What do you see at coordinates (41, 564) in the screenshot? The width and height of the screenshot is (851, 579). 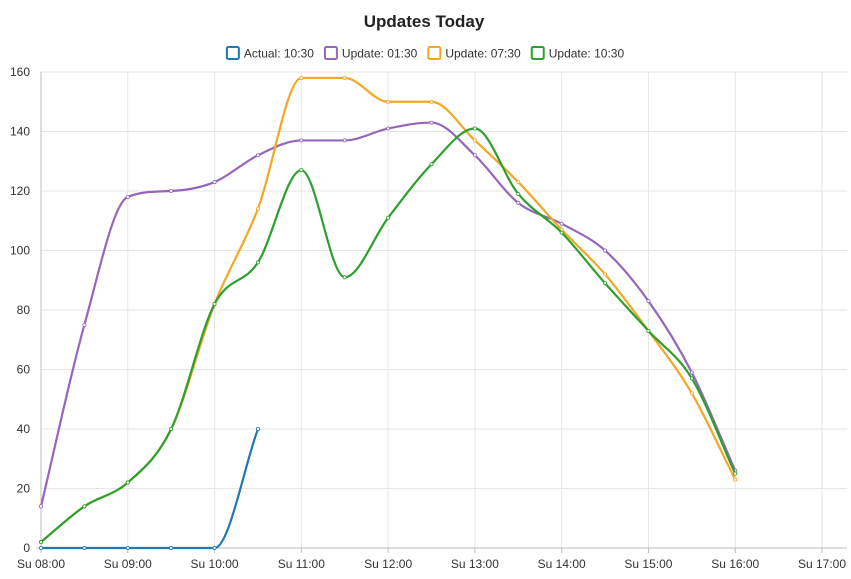 I see `x-tick-label: Su 08:00` at bounding box center [41, 564].